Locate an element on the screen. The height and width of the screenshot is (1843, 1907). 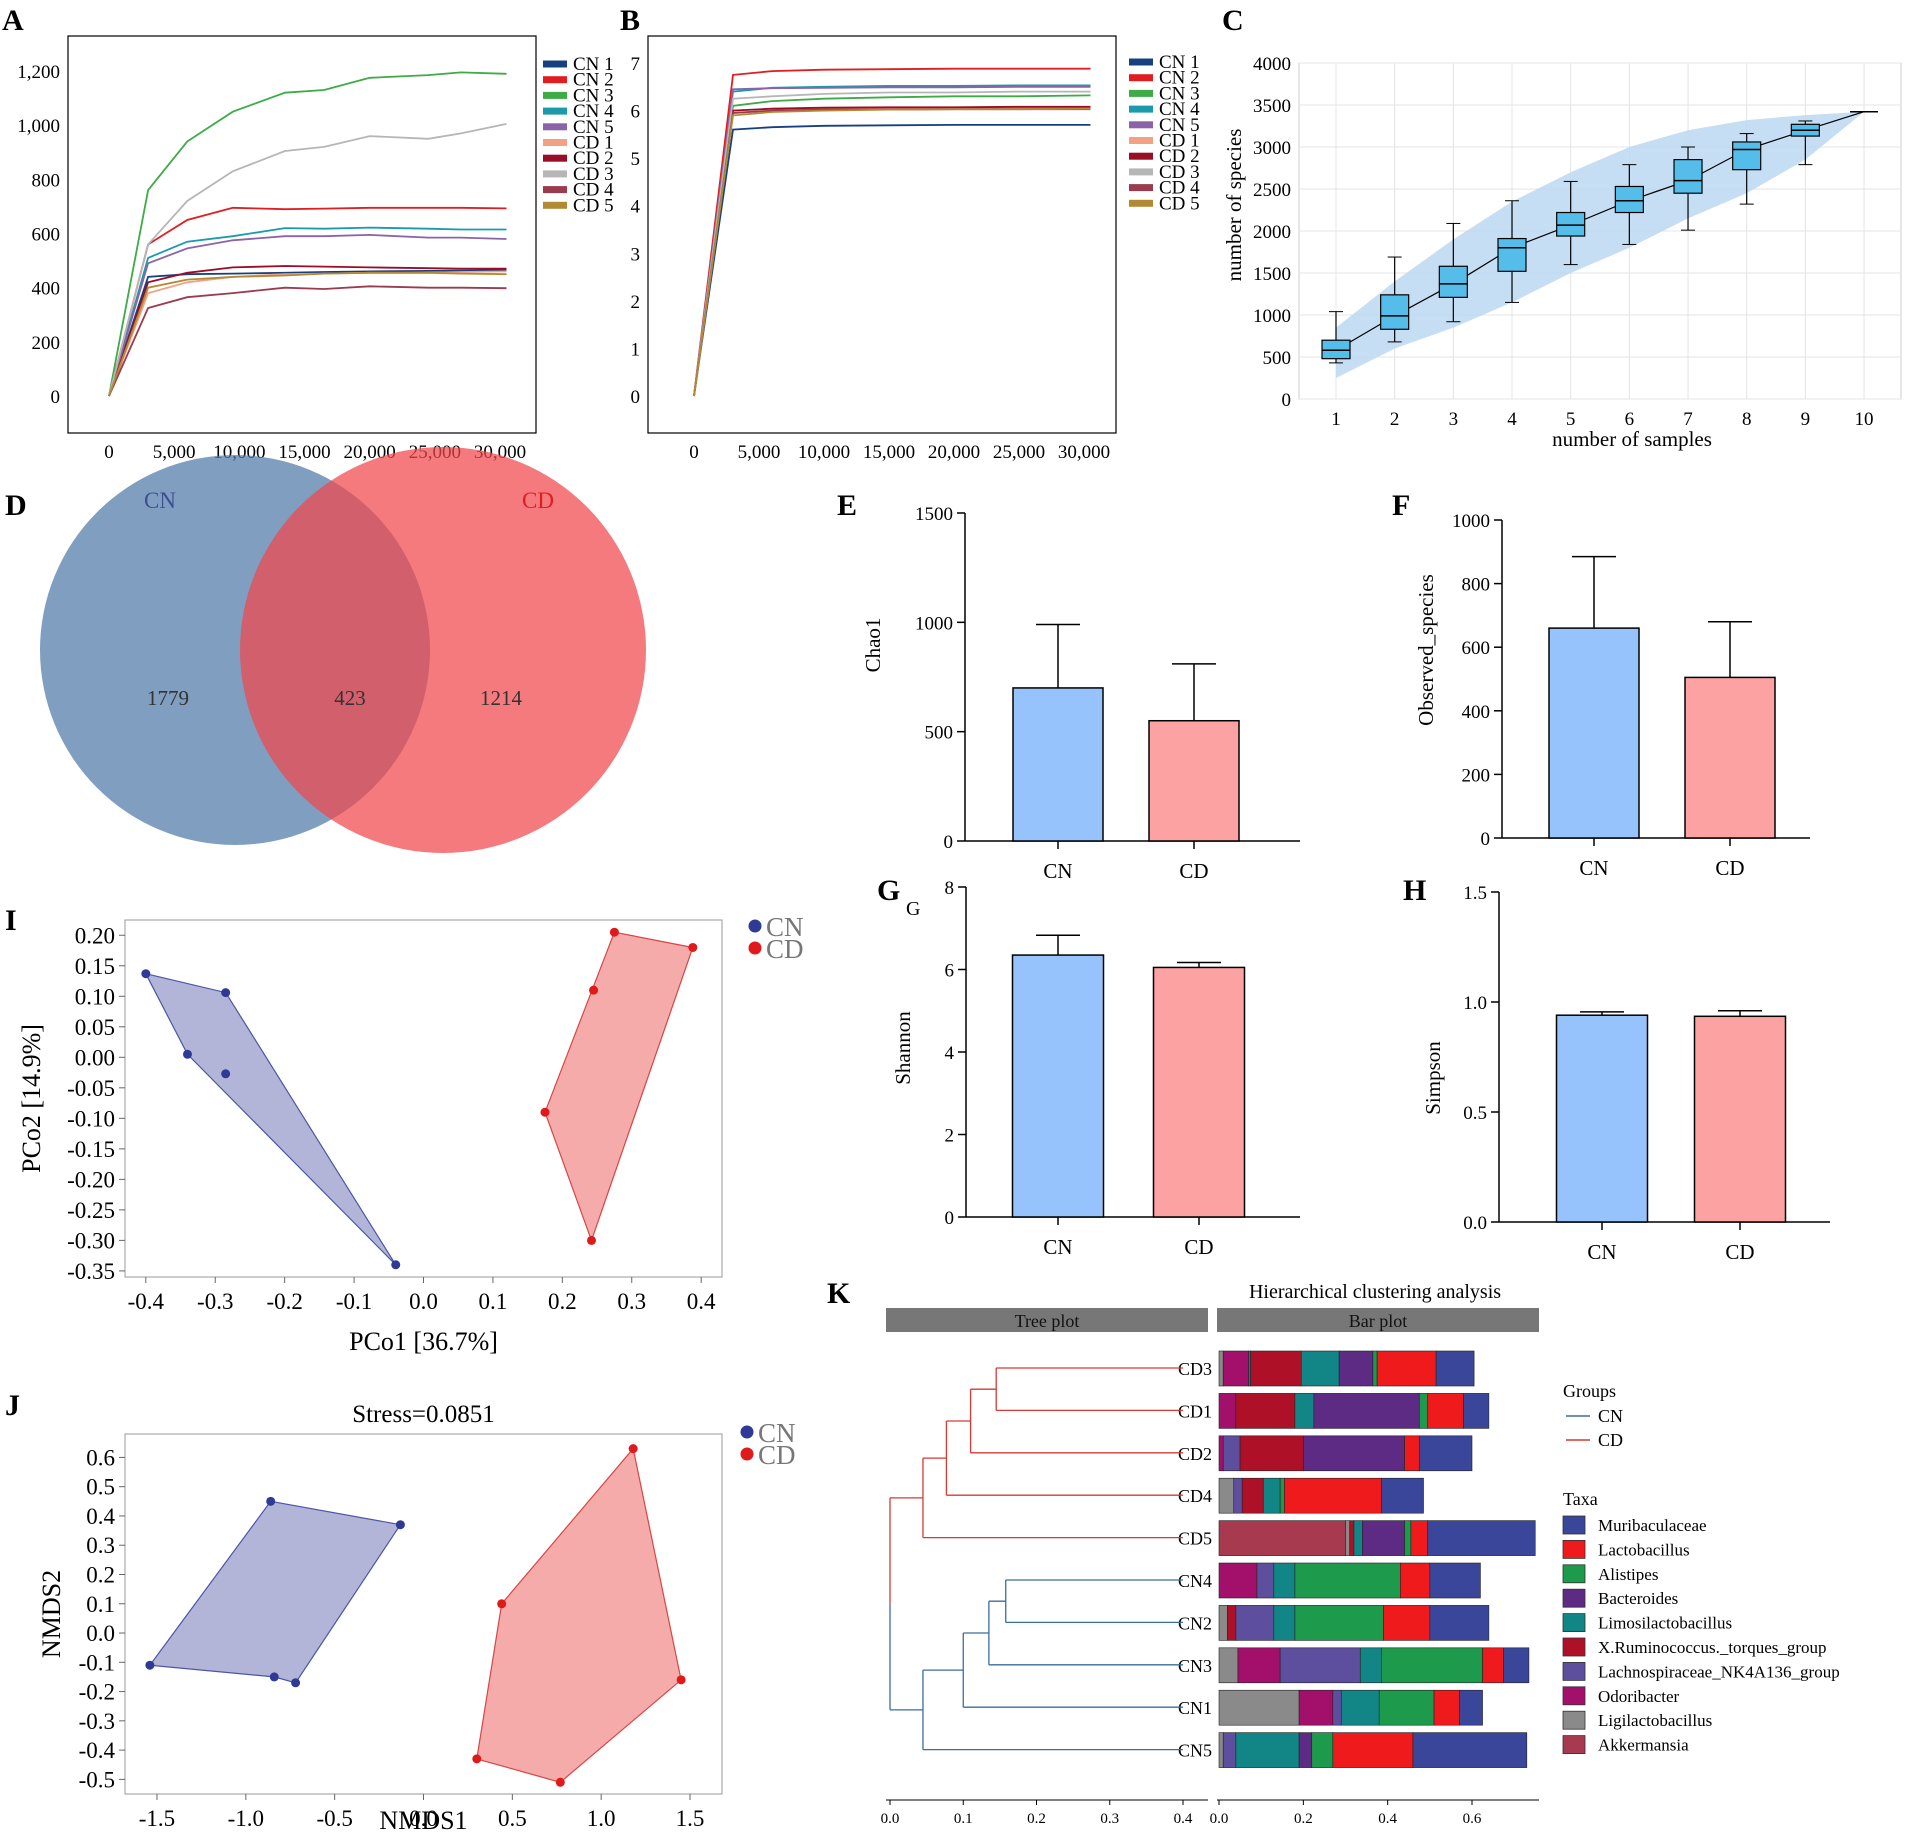
legend-label: CN 3 is located at coordinates (1179, 93).